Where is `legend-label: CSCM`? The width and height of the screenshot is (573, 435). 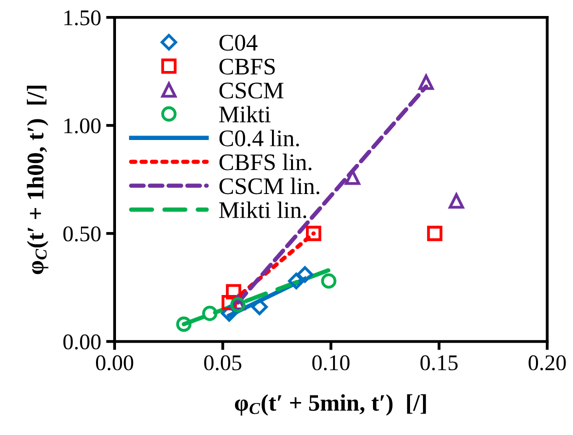 legend-label: CSCM is located at coordinates (251, 90).